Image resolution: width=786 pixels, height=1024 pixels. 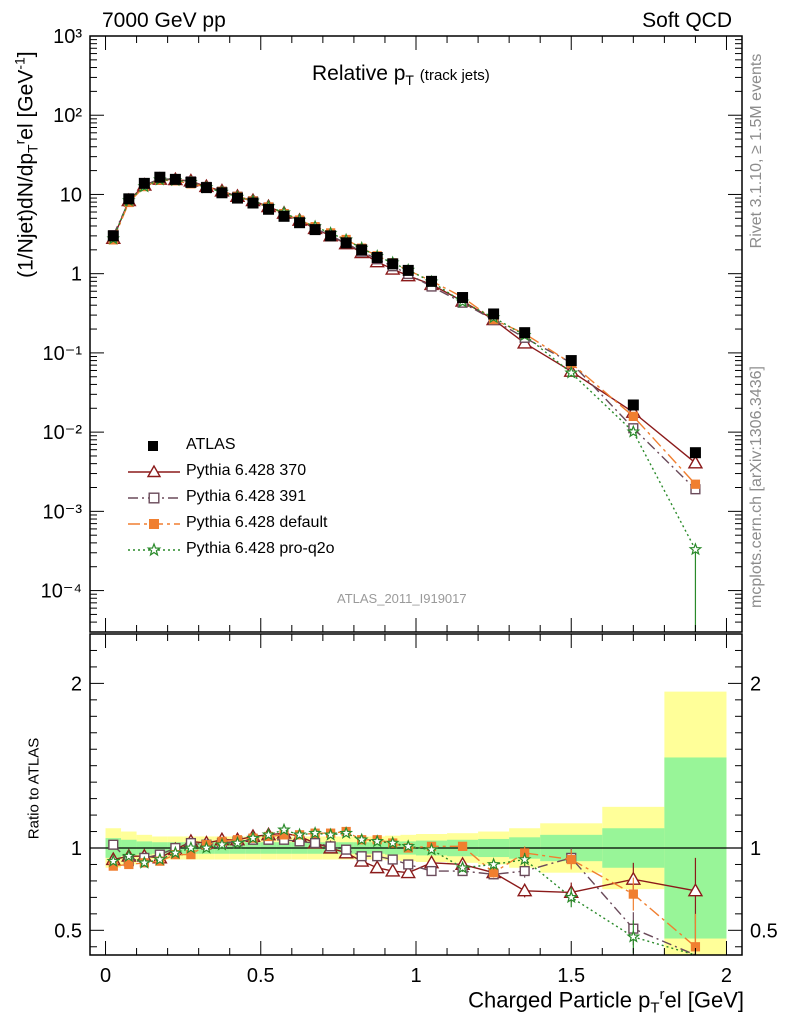 What do you see at coordinates (76, 684) in the screenshot?
I see `ratio-tick-label: 2` at bounding box center [76, 684].